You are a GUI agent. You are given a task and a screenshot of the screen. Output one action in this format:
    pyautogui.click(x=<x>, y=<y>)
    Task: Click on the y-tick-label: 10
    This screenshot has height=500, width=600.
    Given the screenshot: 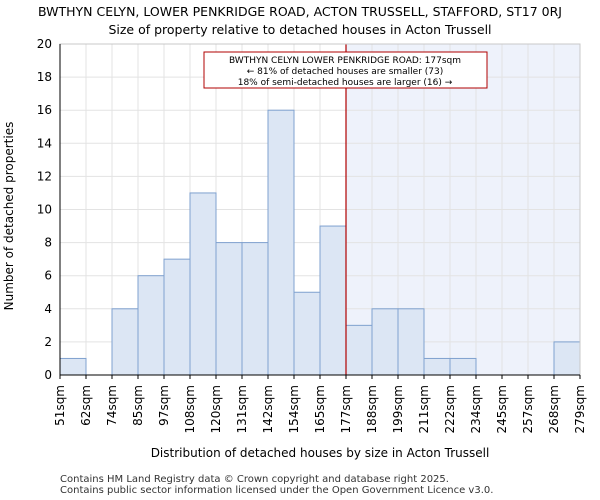 What is the action you would take?
    pyautogui.click(x=44, y=210)
    